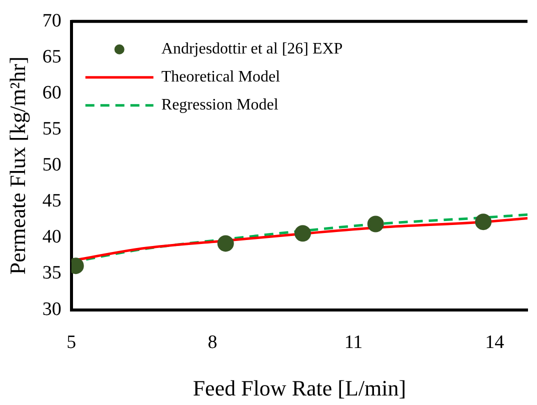 This screenshot has height=405, width=537. What do you see at coordinates (221, 77) in the screenshot?
I see `legend-label: Theoretical Model` at bounding box center [221, 77].